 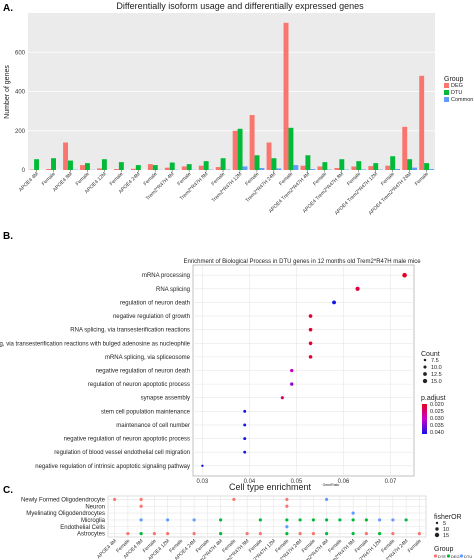 I want to click on enrichment-term-label: negative regulation of neuron death, so click(x=143, y=372).